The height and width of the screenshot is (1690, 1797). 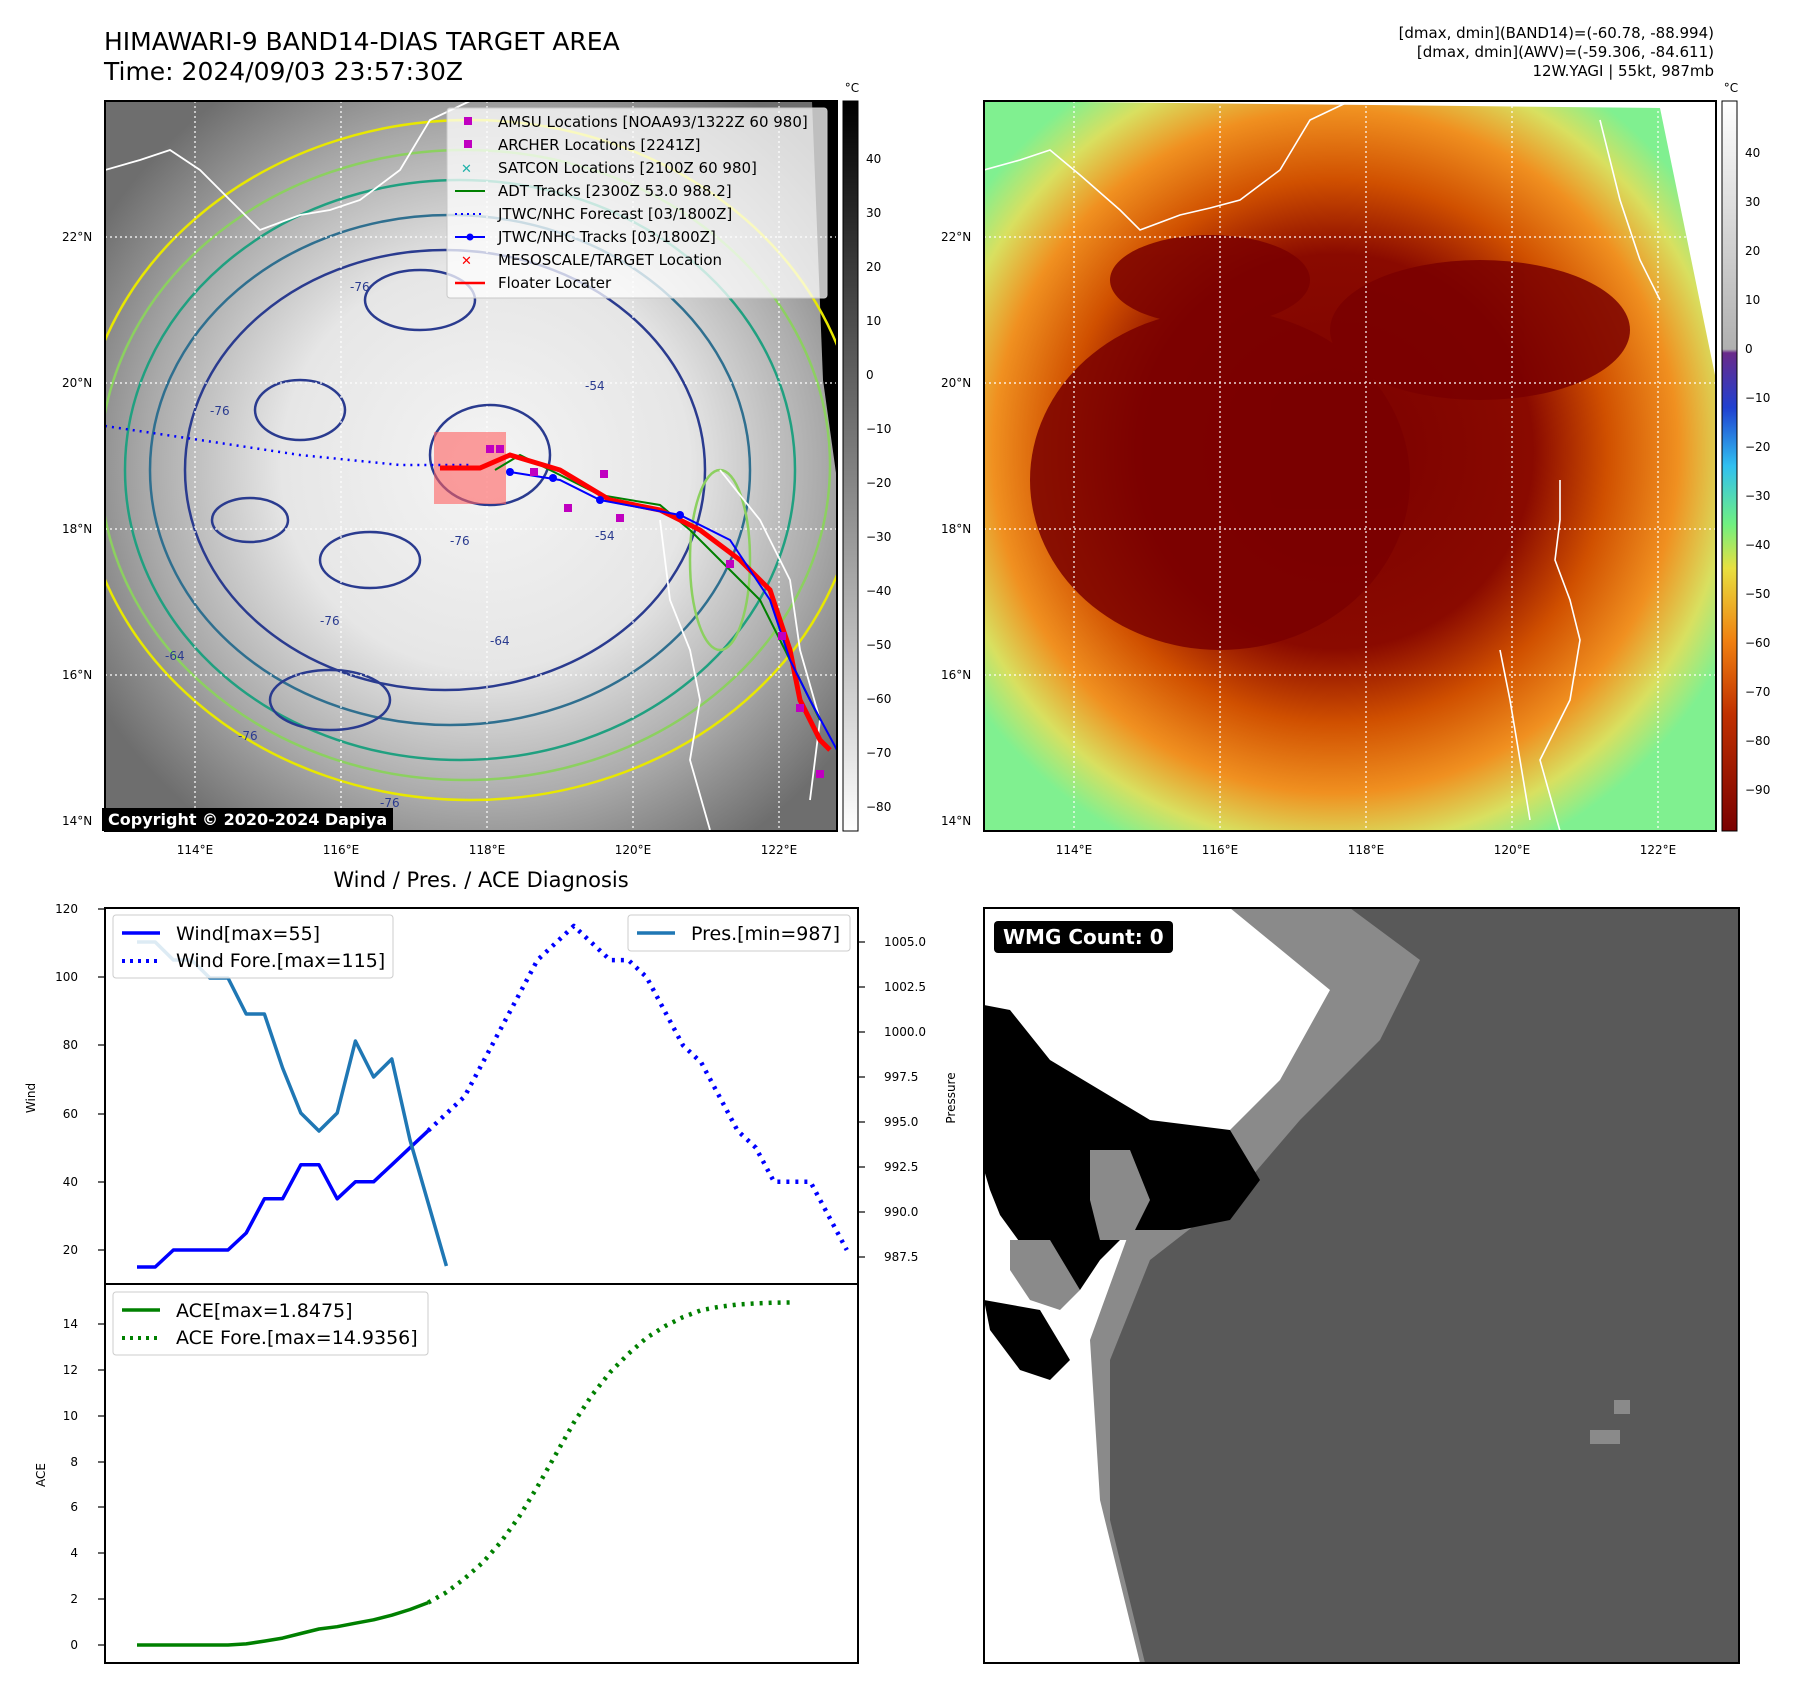 What do you see at coordinates (673, 611) in the screenshot?
I see `jtwc-track` at bounding box center [673, 611].